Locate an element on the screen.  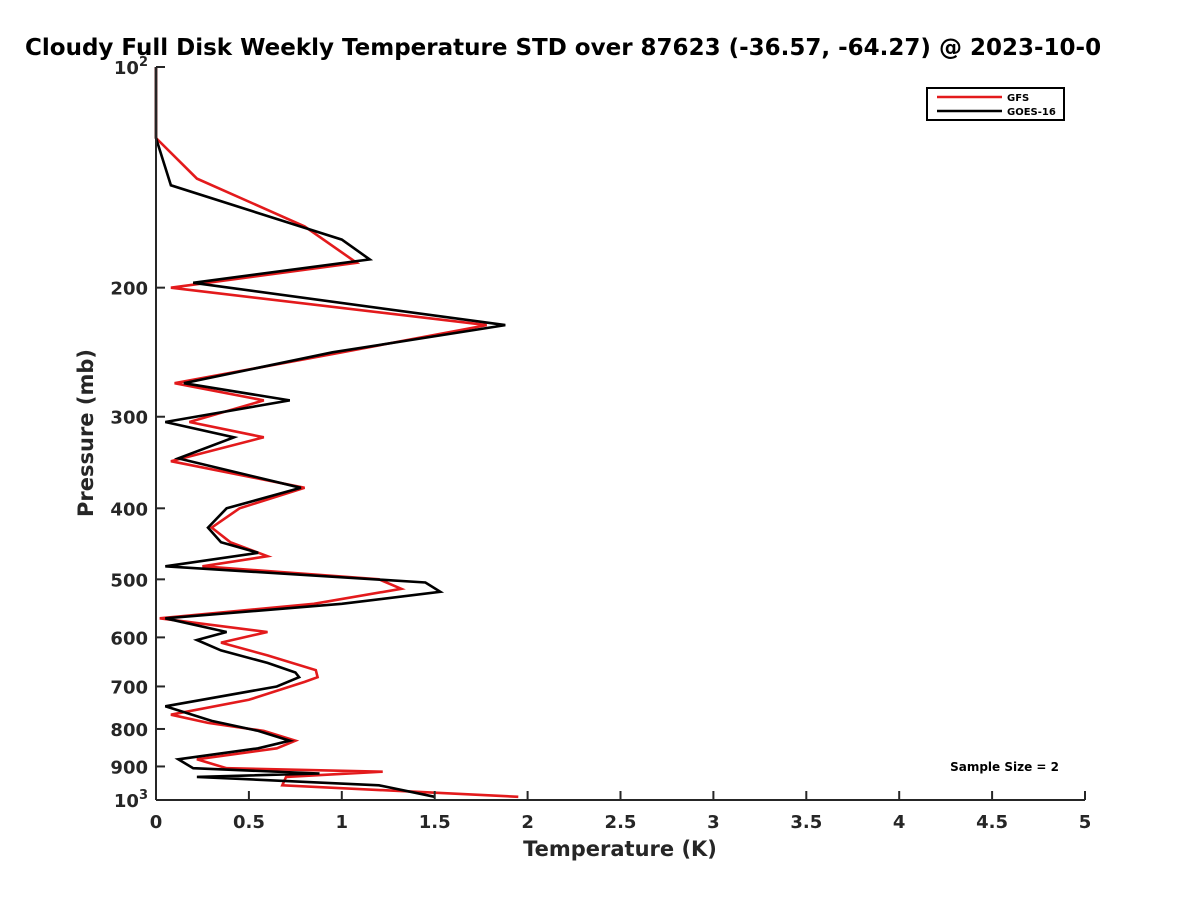
y-tick-label: 900 is located at coordinates (129, 767).